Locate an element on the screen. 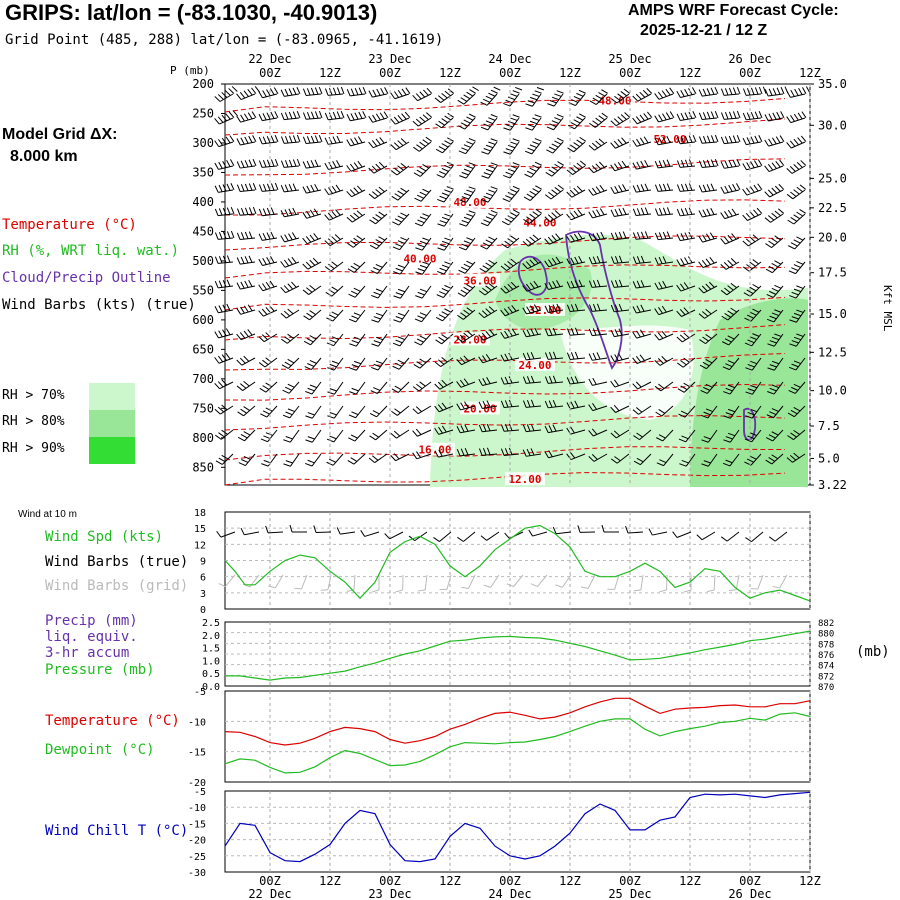 The width and height of the screenshot is (900, 900). date-label-bottom: 24 Dec is located at coordinates (509, 893).